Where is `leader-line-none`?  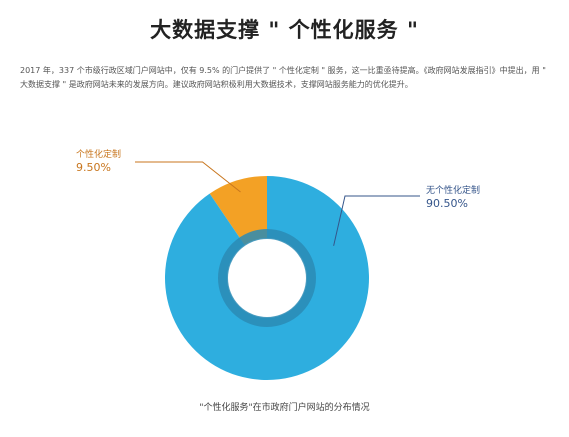
leader-line-none is located at coordinates (376, 220).